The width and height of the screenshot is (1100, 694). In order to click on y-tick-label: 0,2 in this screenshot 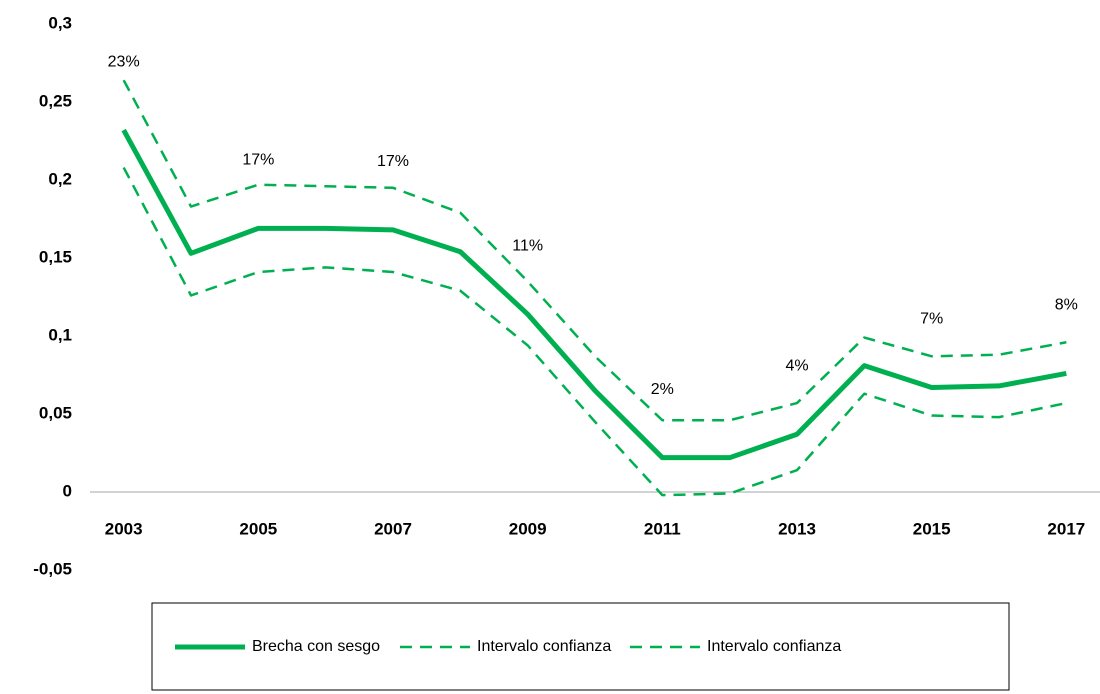, I will do `click(60, 178)`.